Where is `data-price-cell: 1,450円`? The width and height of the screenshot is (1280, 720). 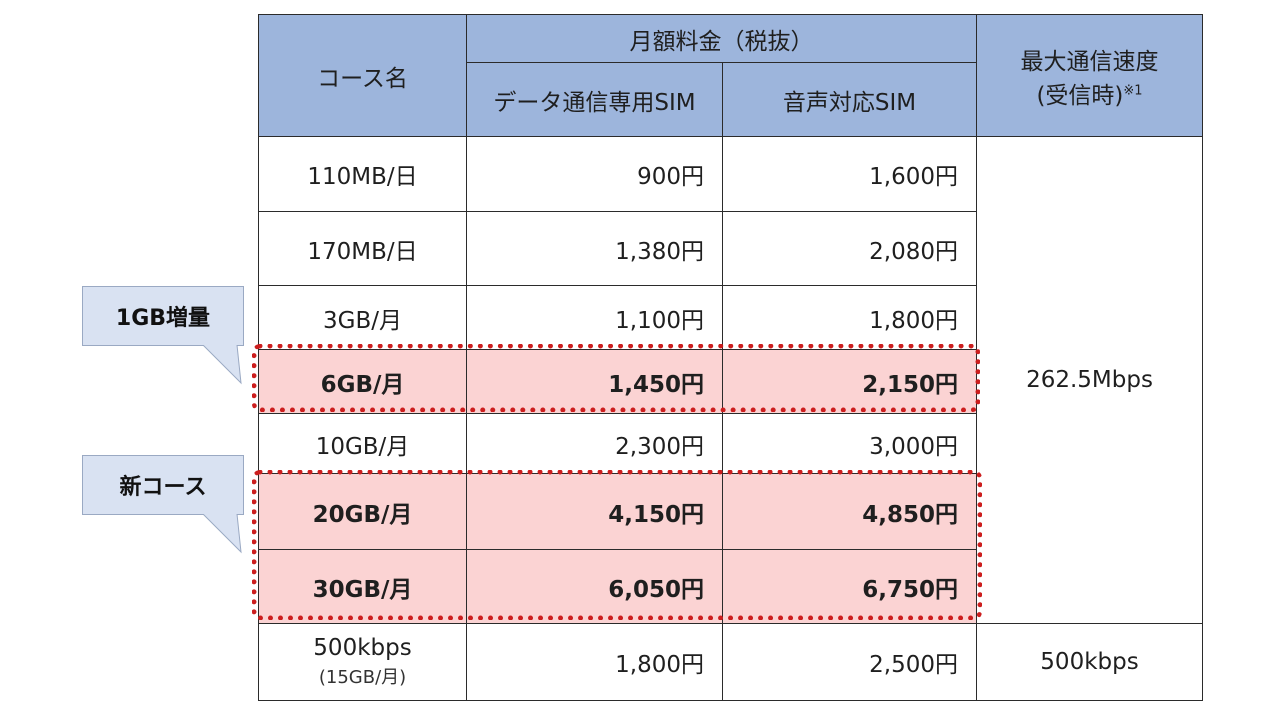
data-price-cell: 1,450円 is located at coordinates (594, 381).